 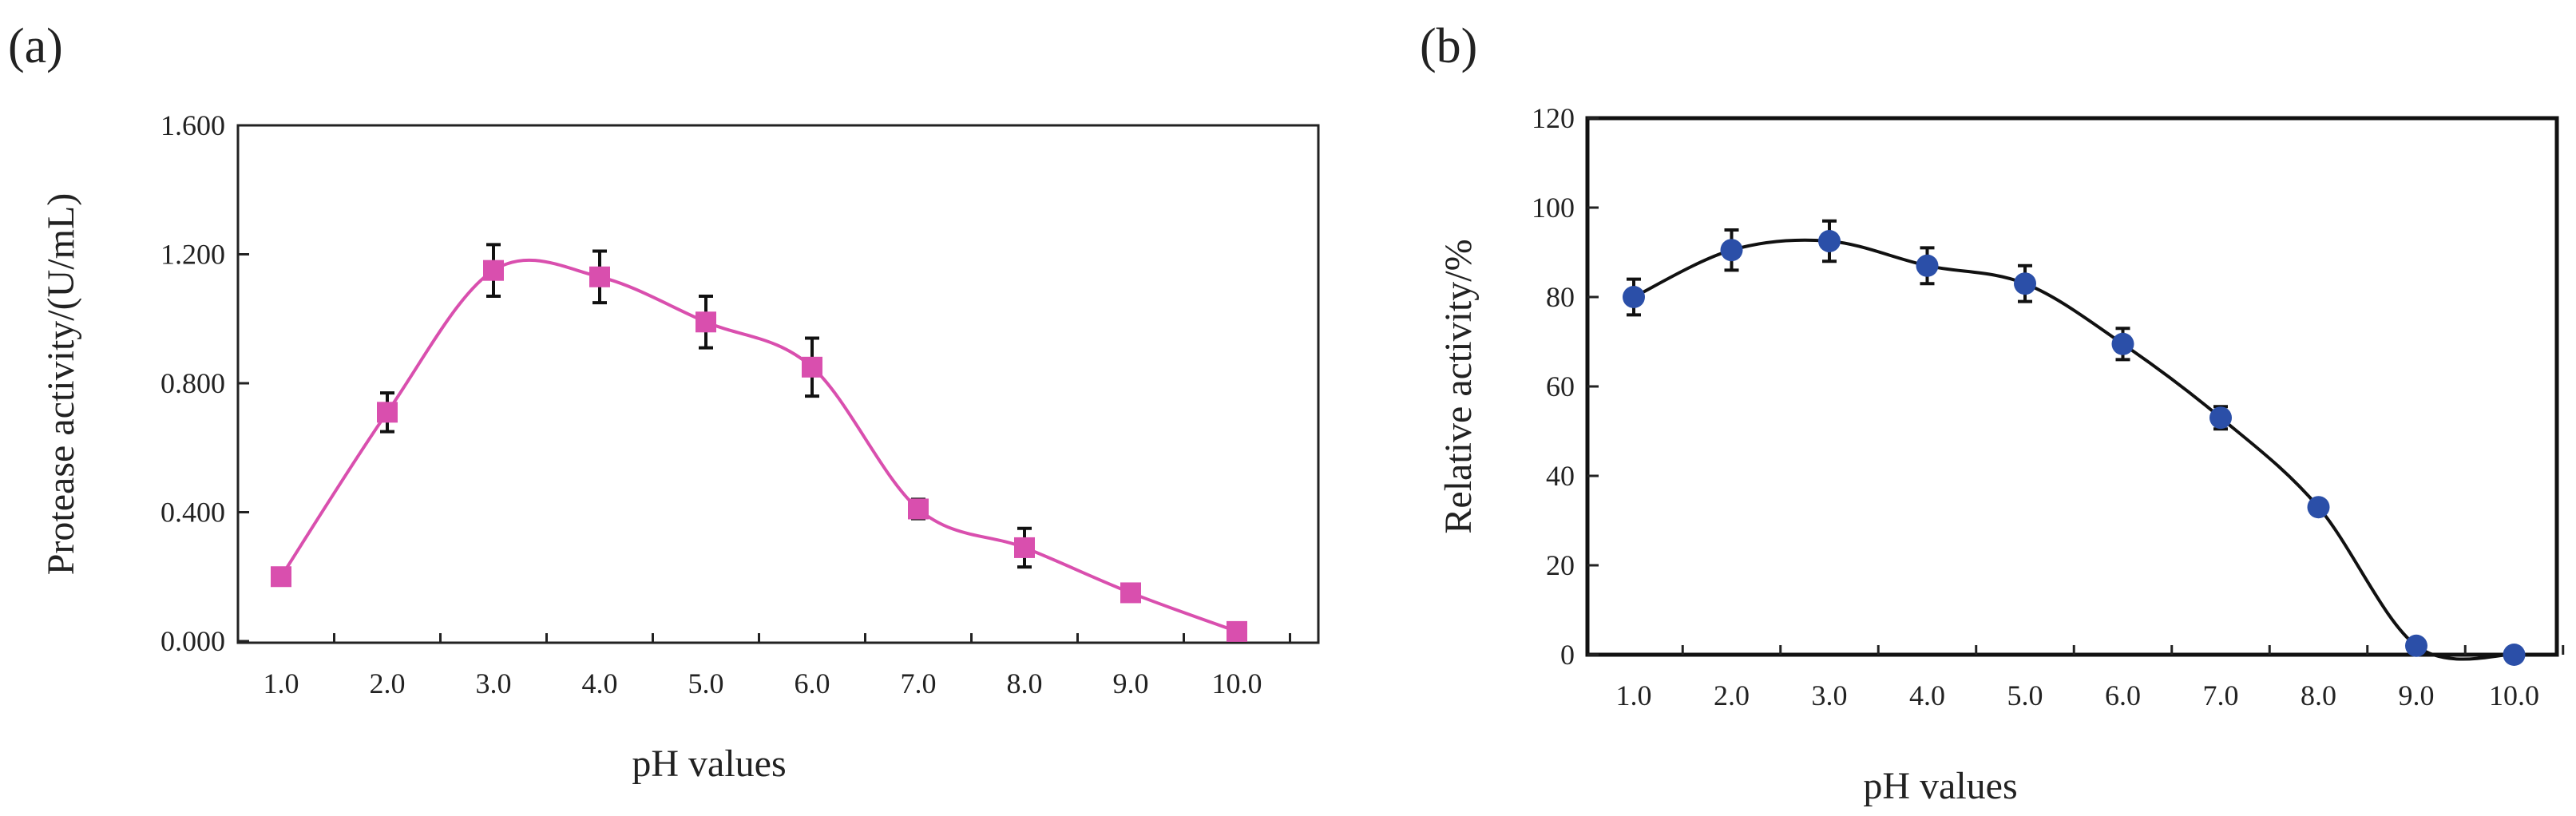 I want to click on a-y-tick-label: 1.200, so click(x=193, y=255).